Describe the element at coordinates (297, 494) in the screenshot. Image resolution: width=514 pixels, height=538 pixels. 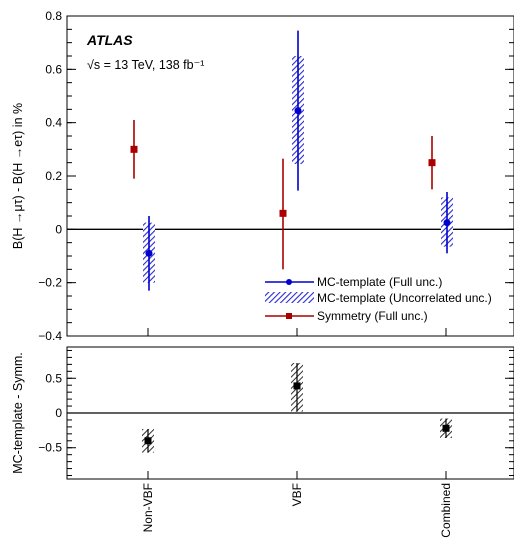
I see `x-category-label: VBF` at that location.